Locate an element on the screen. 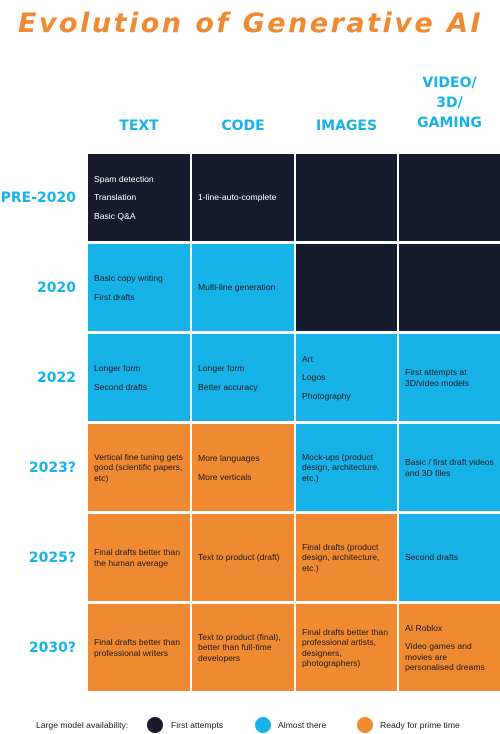 The width and height of the screenshot is (500, 734). cell-text: More verticals is located at coordinates (225, 476).